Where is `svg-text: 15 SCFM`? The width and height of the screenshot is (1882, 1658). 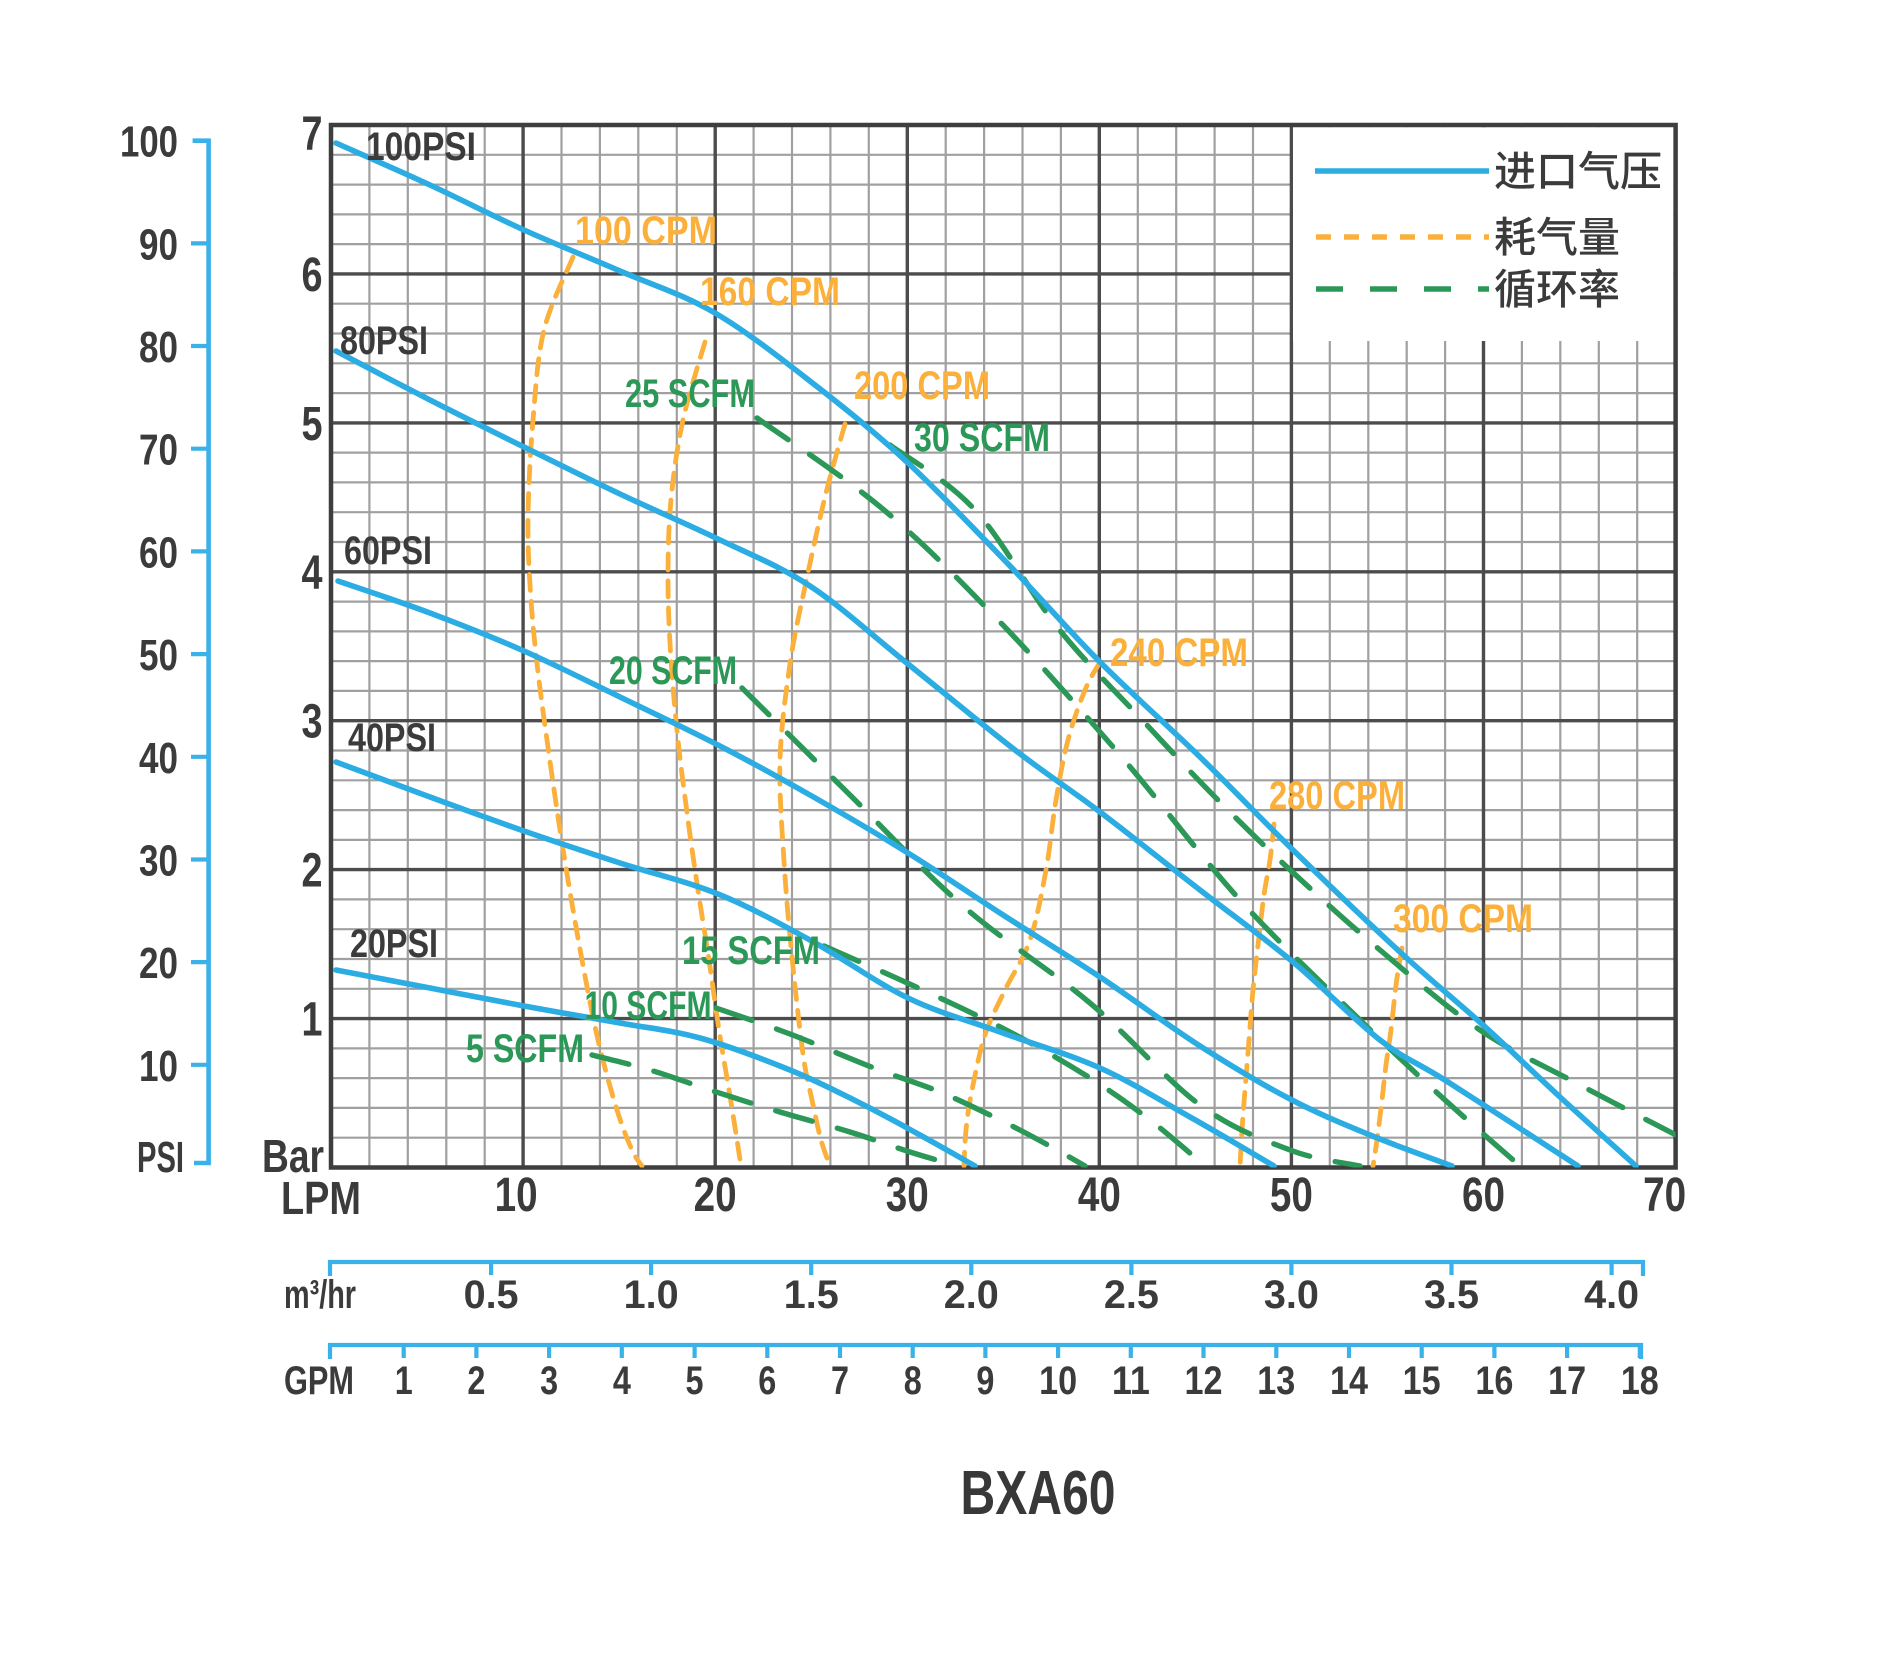
svg-text: 15 SCFM is located at coordinates (751, 951).